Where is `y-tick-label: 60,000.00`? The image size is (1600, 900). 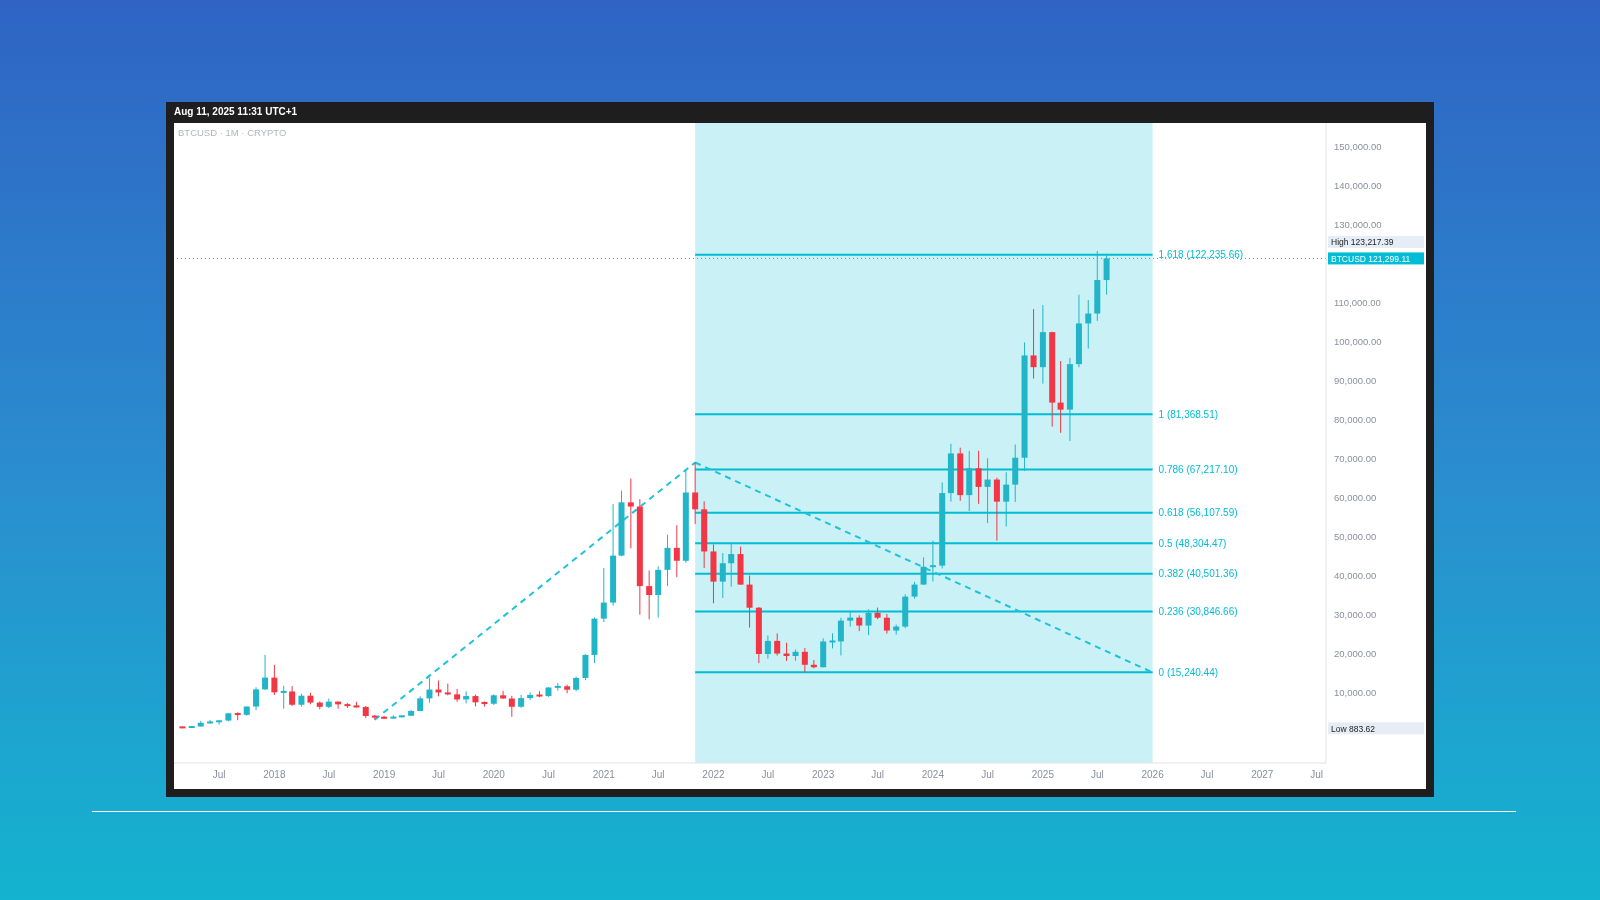
y-tick-label: 60,000.00 is located at coordinates (1355, 498).